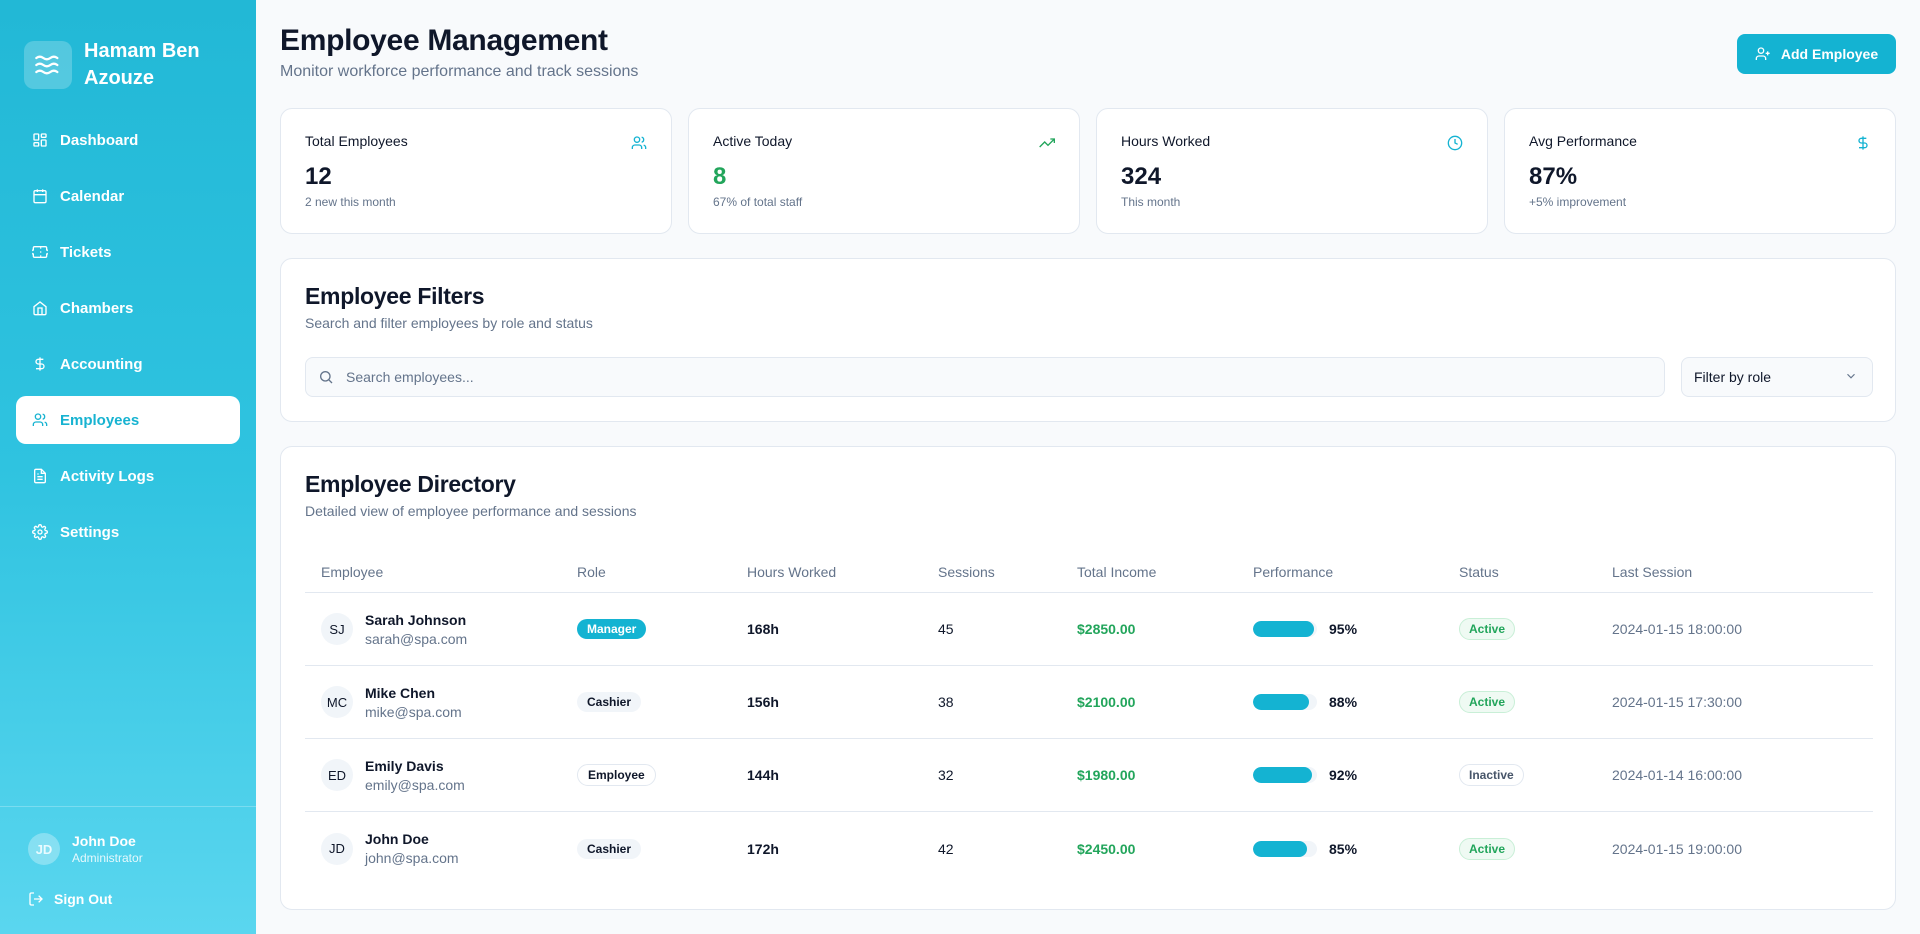  Describe the element at coordinates (609, 702) in the screenshot. I see `role-badge: Cashier` at that location.